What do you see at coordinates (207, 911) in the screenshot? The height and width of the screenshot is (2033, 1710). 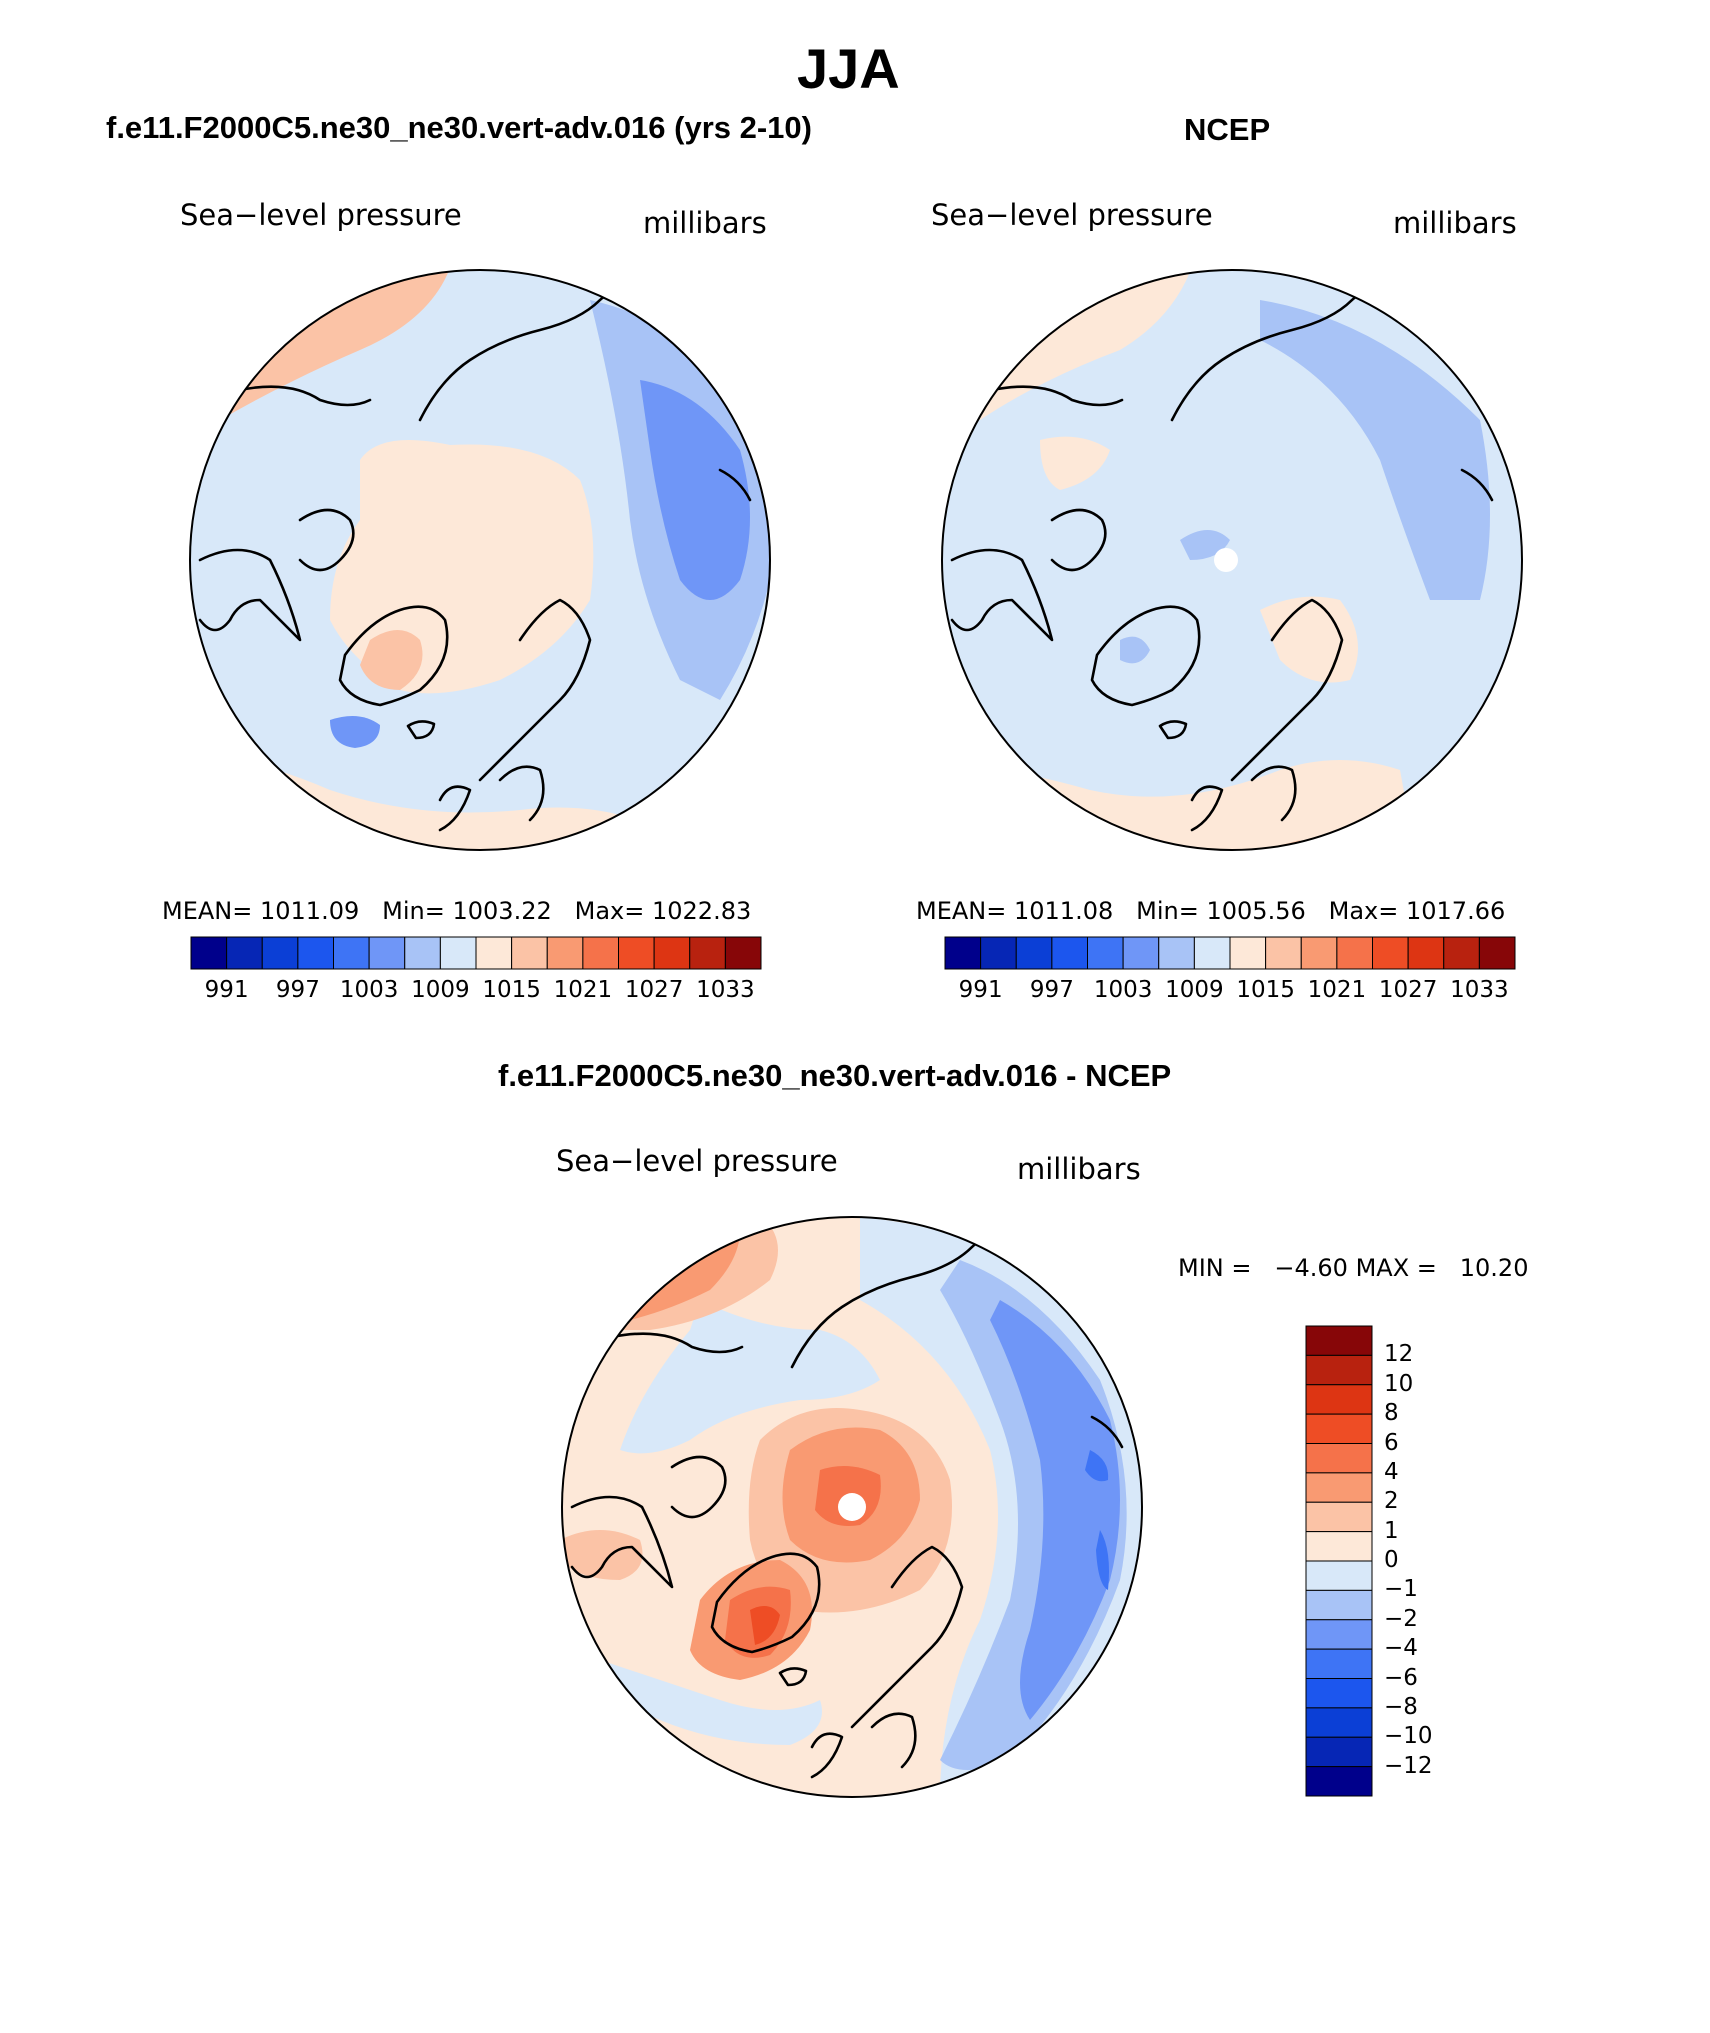 I see `left-mean-label: MEAN=` at bounding box center [207, 911].